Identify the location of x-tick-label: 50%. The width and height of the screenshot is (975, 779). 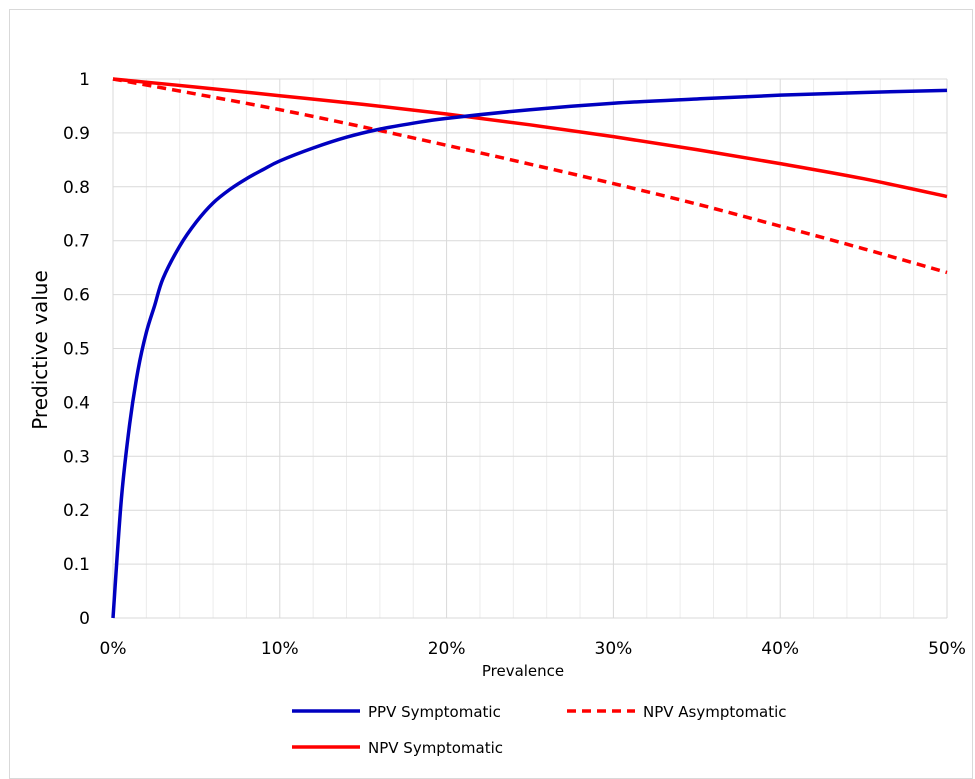
(947, 649).